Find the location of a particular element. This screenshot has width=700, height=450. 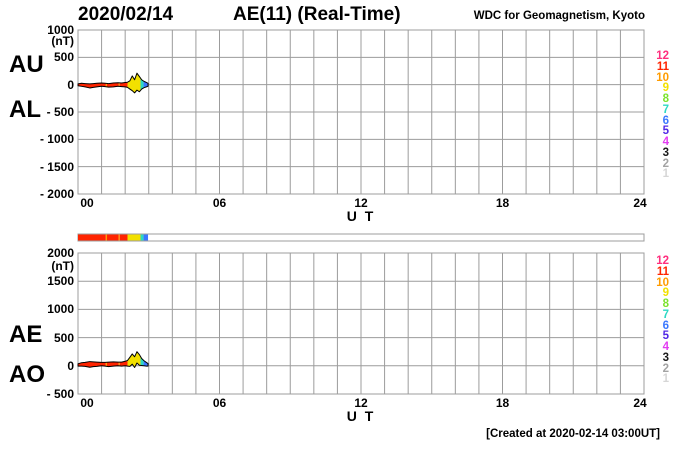

y-tick-label: - 1500 is located at coordinates (56, 166).